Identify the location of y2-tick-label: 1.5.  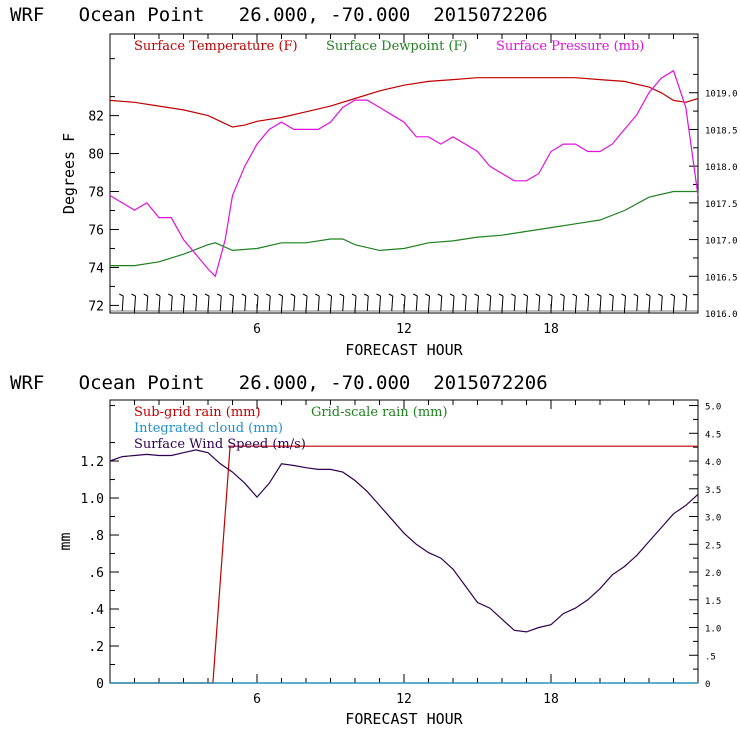
(713, 602).